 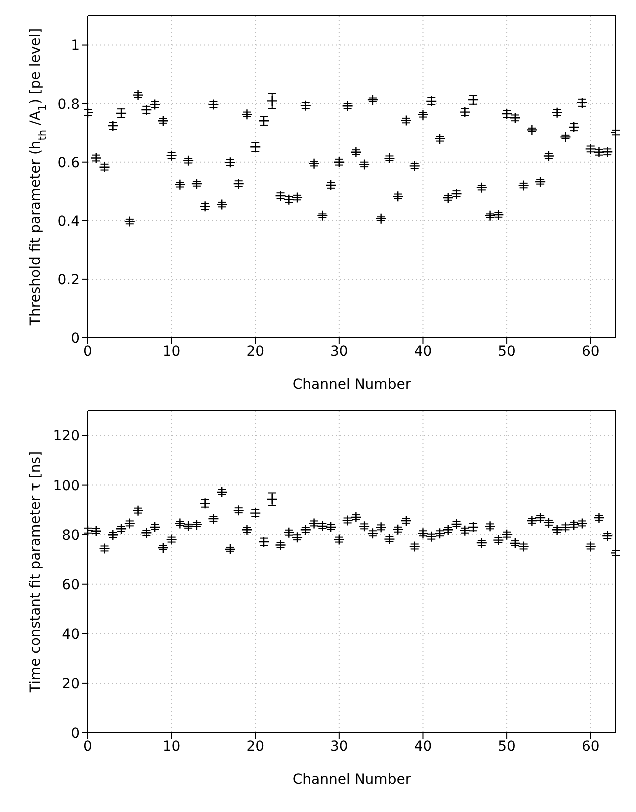 I want to click on y-tick-label: 20, so click(x=71, y=684).